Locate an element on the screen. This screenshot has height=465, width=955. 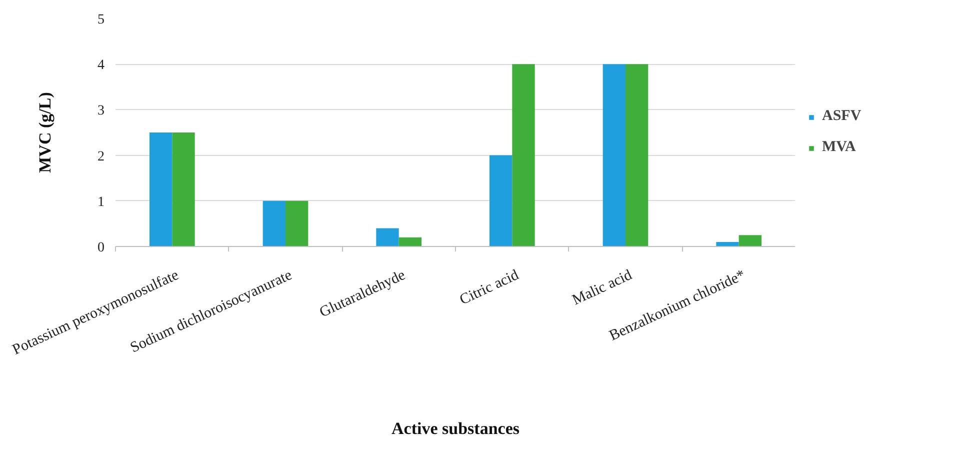
y-tick-label: 2 is located at coordinates (101, 156).